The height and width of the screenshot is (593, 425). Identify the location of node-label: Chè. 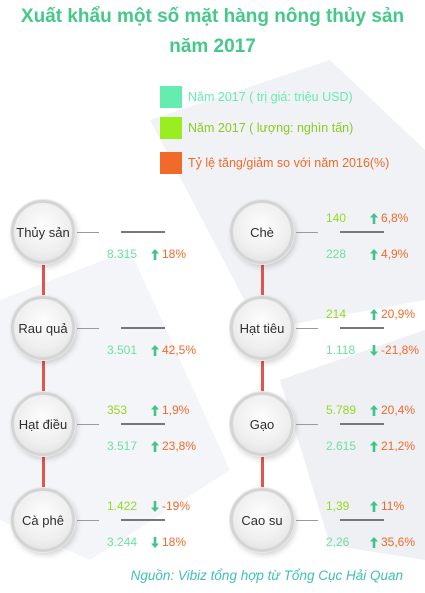
(262, 232).